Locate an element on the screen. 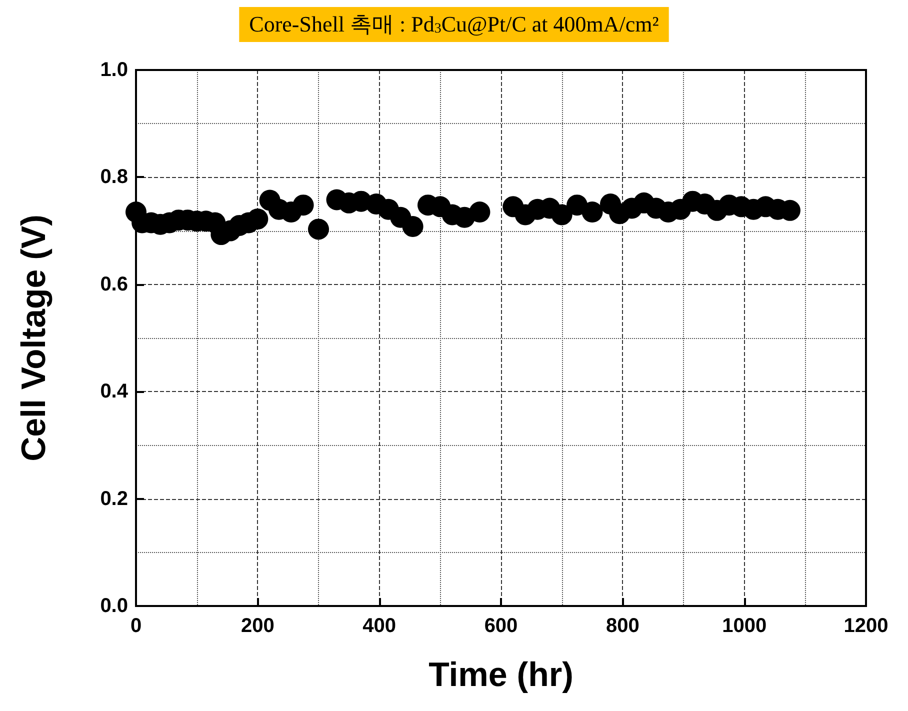 The image size is (908, 711). x-tick-label: 800 is located at coordinates (623, 626).